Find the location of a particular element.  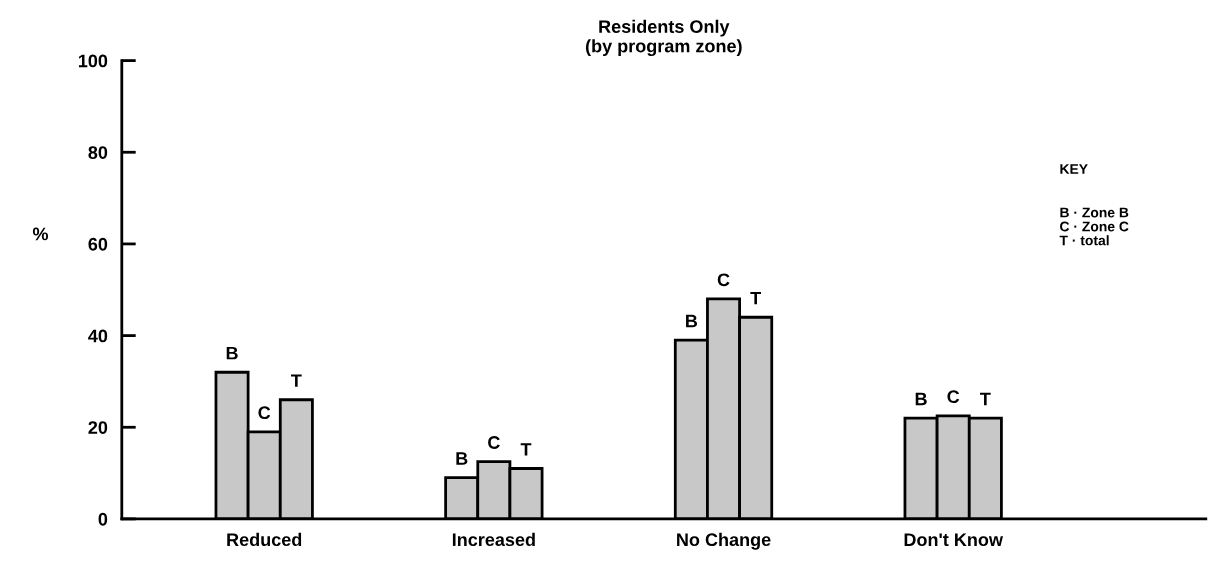

y-tick-label: 80 is located at coordinates (98, 152).